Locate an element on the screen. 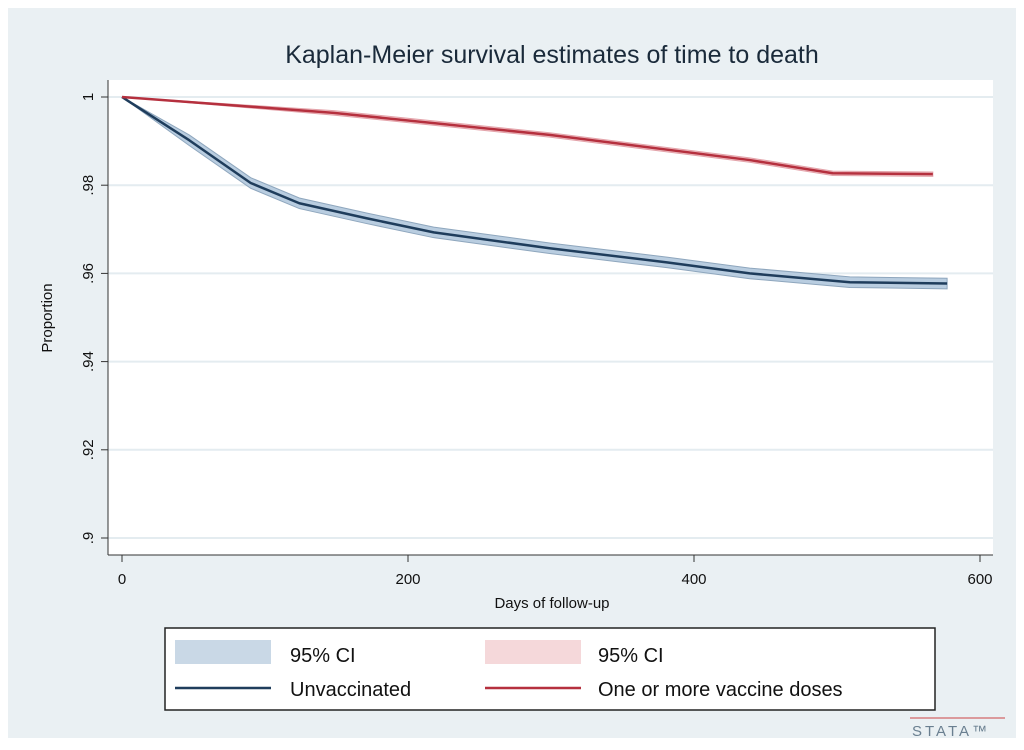  legend-swatch-ci-vaccinated is located at coordinates (533, 652).